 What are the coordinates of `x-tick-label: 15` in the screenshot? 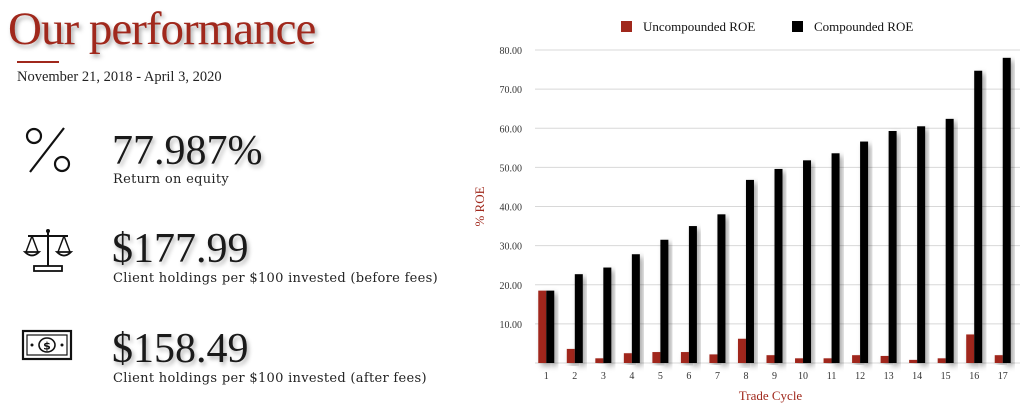 It's located at (946, 376).